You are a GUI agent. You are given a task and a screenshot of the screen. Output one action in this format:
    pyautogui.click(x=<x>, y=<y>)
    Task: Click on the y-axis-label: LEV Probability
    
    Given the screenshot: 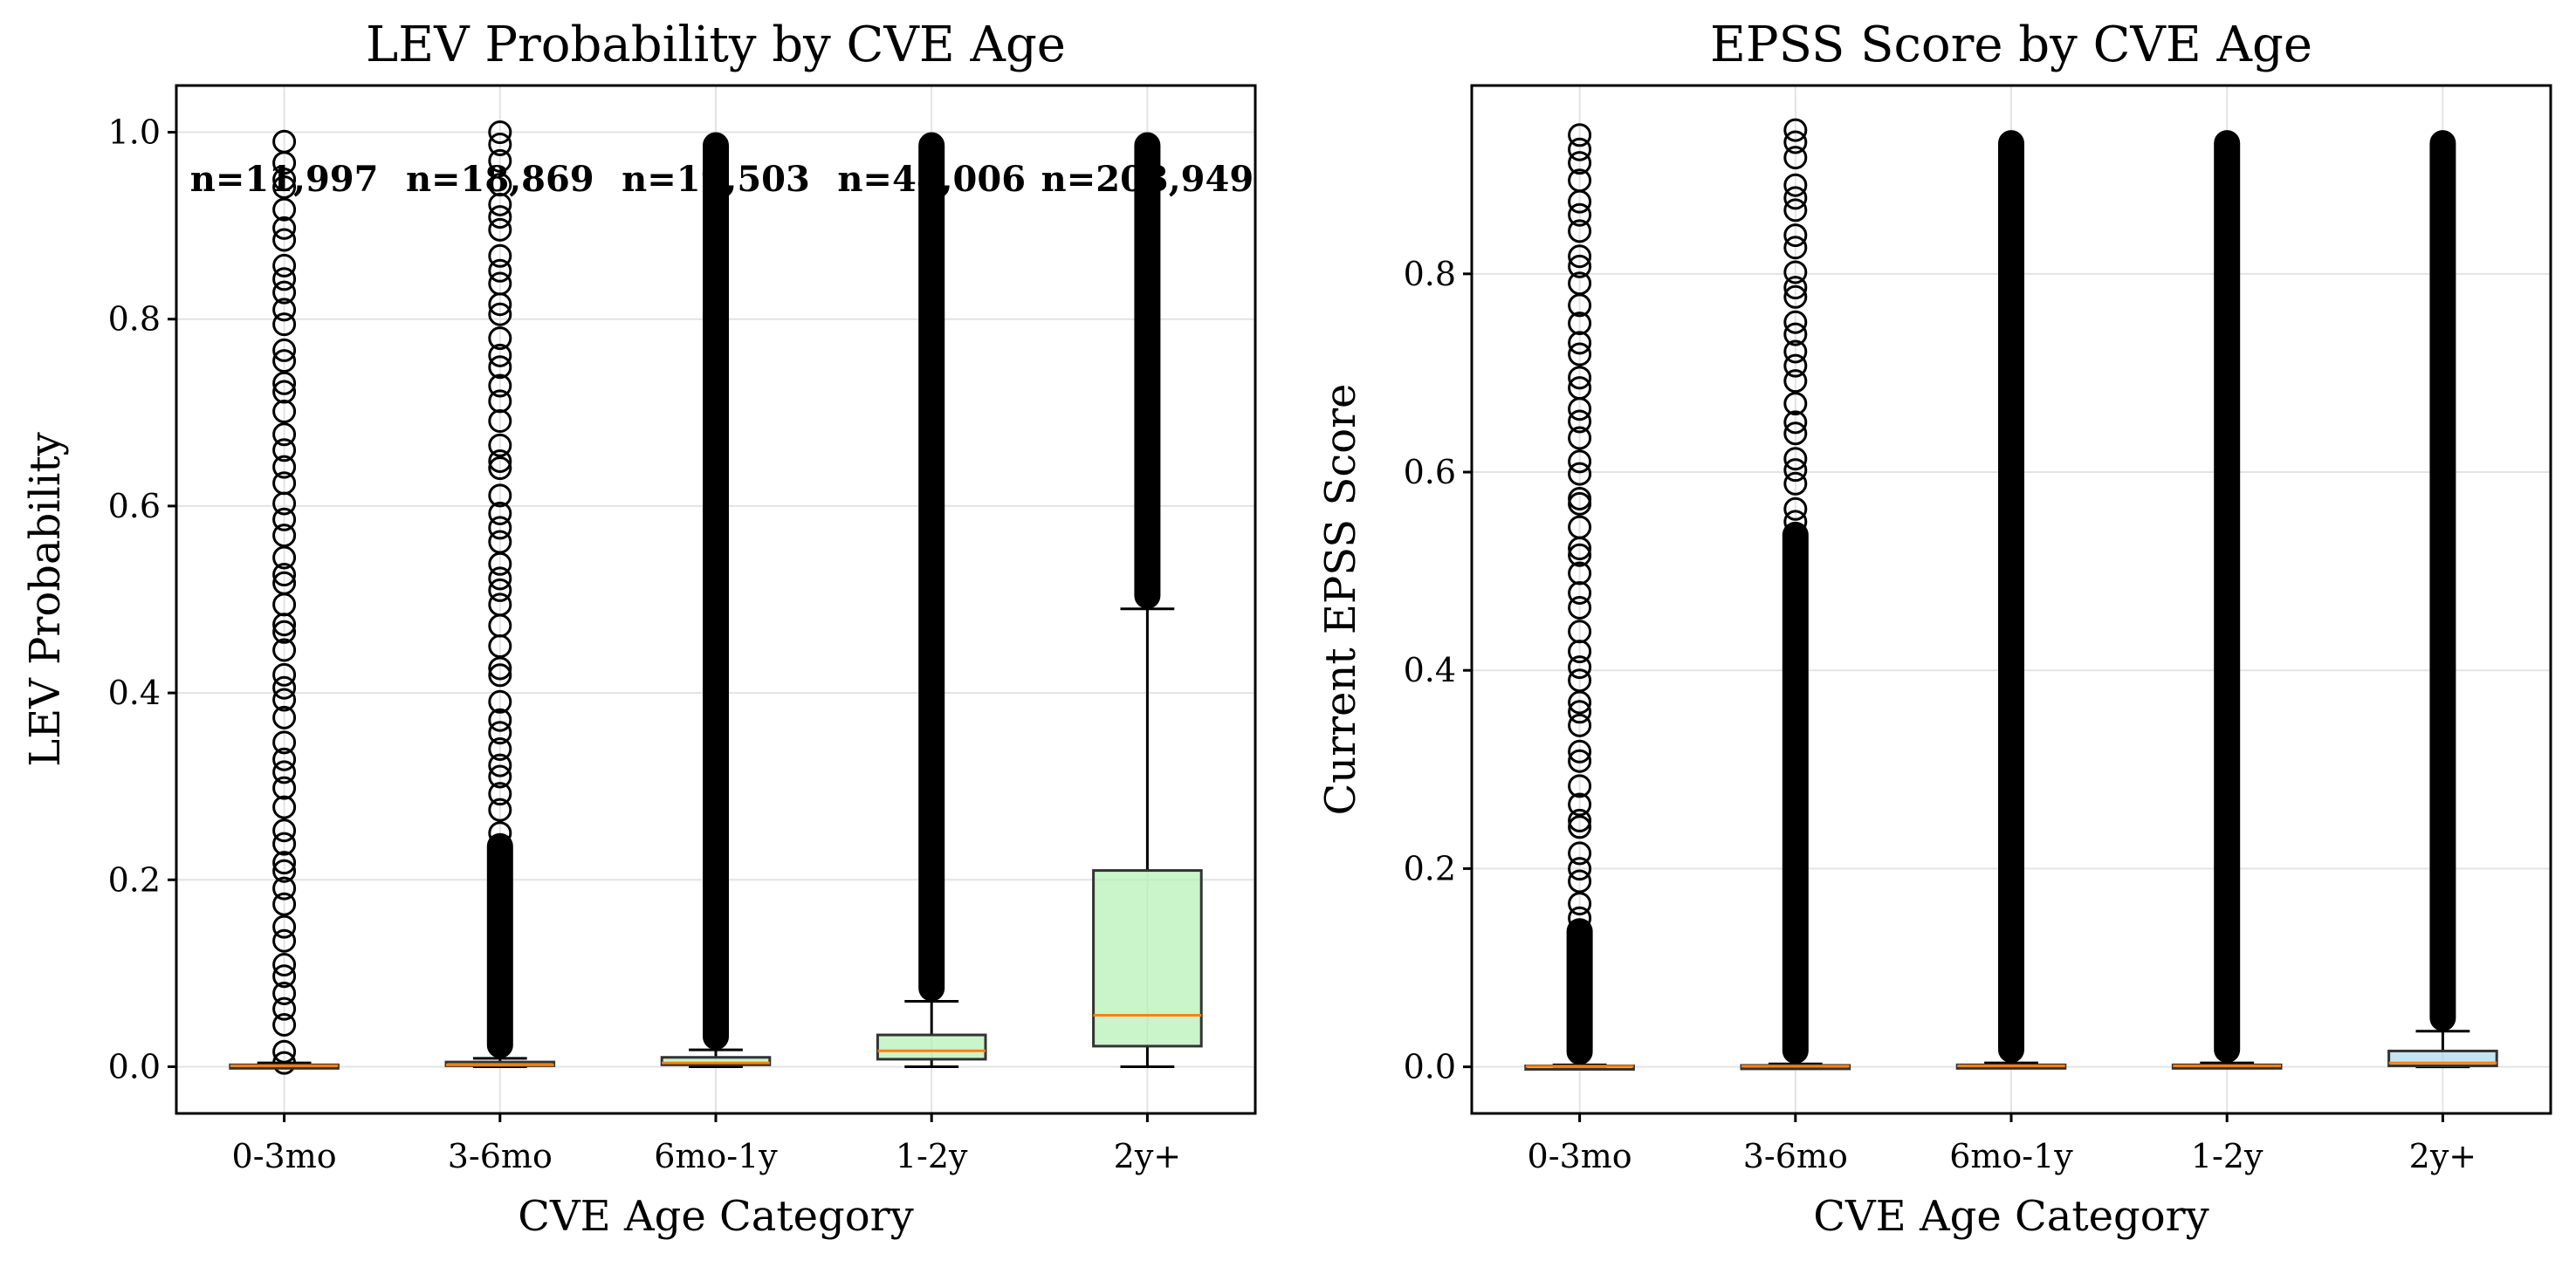 What is the action you would take?
    pyautogui.click(x=46, y=599)
    